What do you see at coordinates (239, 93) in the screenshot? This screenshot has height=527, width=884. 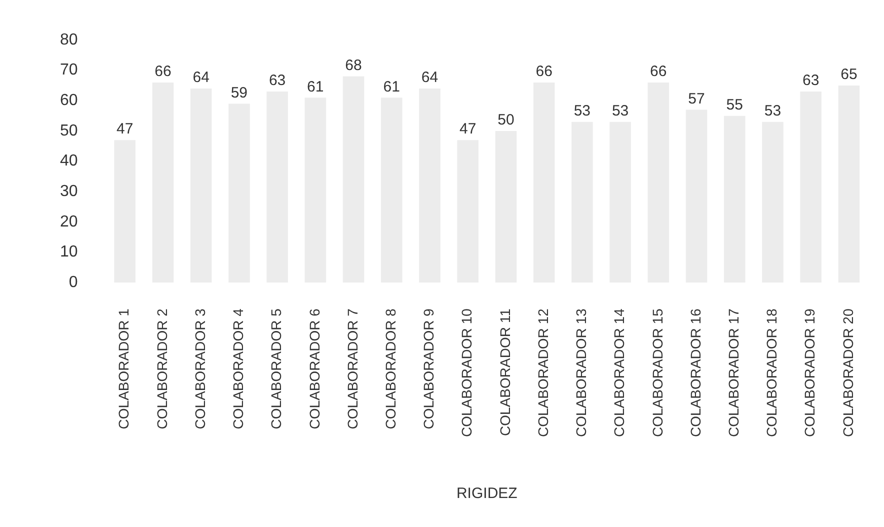 I see `data-label: 59` at bounding box center [239, 93].